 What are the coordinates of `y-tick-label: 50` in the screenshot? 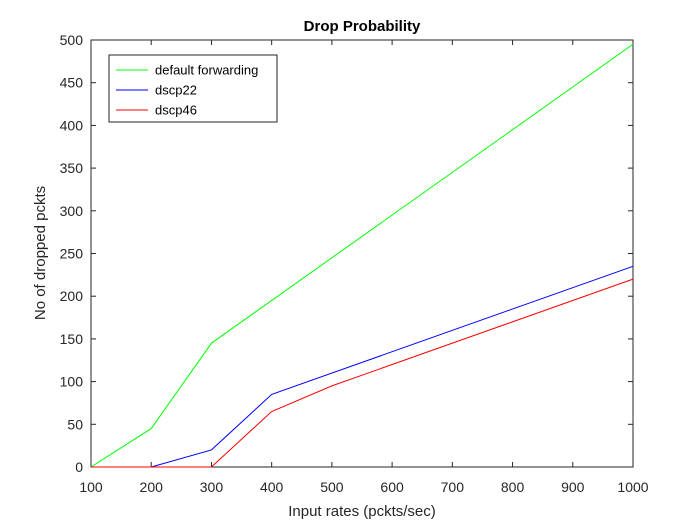 It's located at (75, 424).